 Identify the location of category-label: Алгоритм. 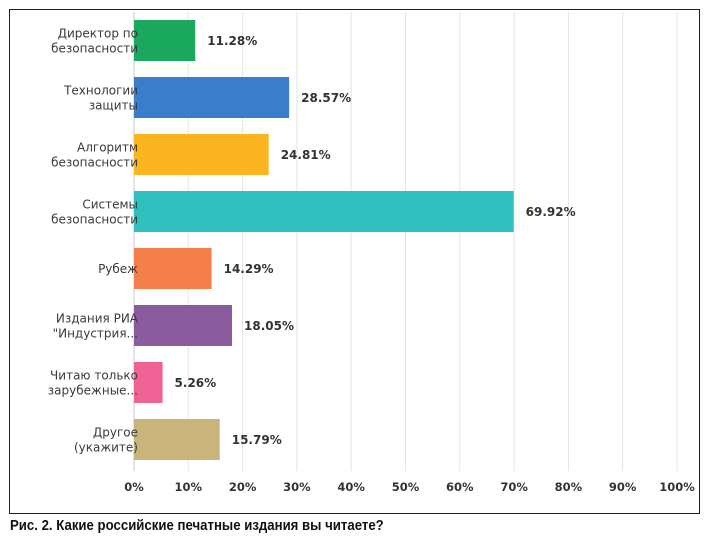
(107, 148).